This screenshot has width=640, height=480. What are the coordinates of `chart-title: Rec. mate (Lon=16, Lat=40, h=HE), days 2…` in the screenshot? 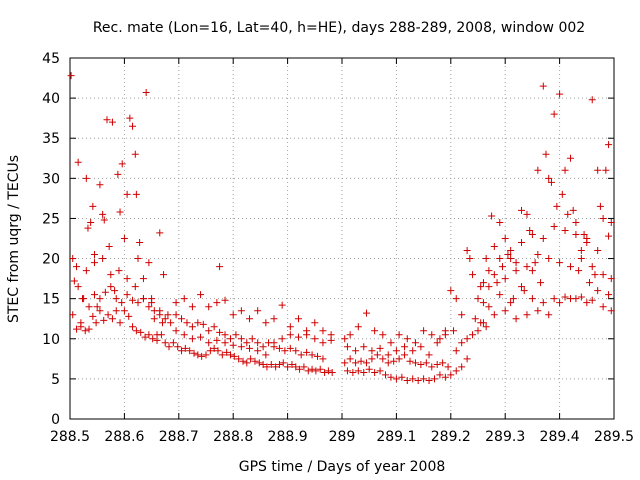 It's located at (339, 28).